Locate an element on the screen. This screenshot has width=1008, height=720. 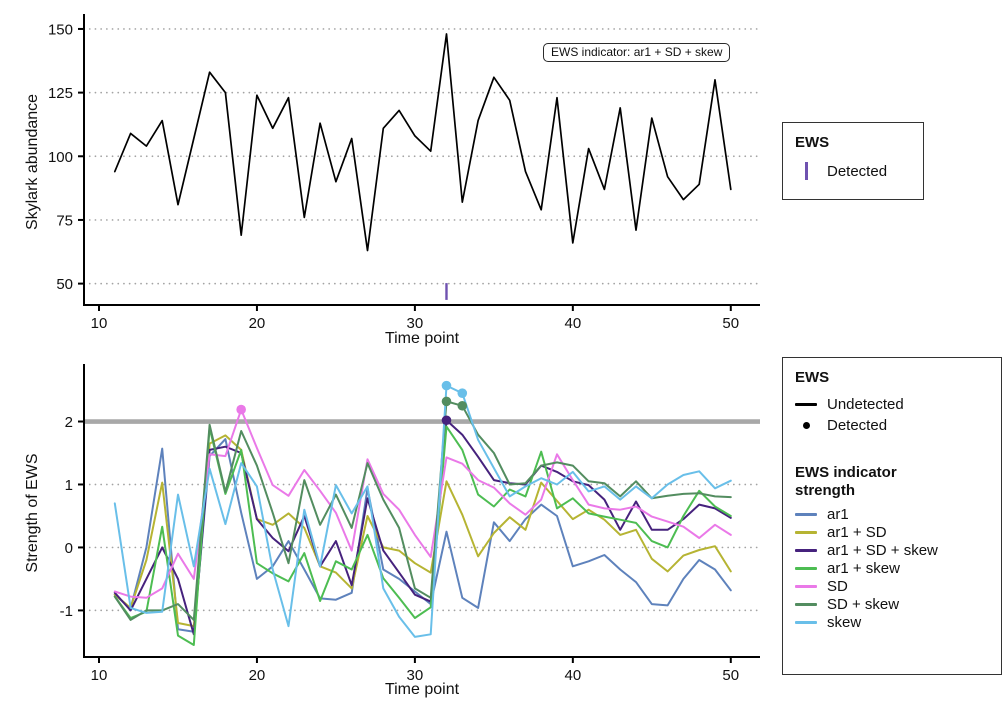
legend-item-label: ar1 is located at coordinates (838, 514).